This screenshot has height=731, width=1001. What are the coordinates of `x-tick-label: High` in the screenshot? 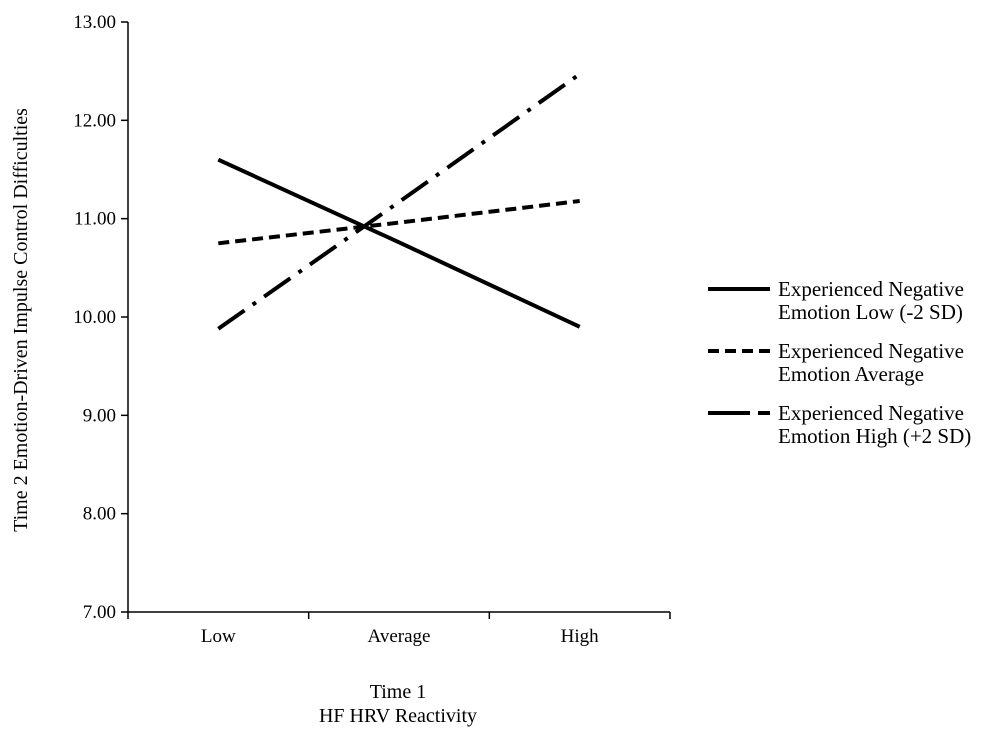 It's located at (580, 636).